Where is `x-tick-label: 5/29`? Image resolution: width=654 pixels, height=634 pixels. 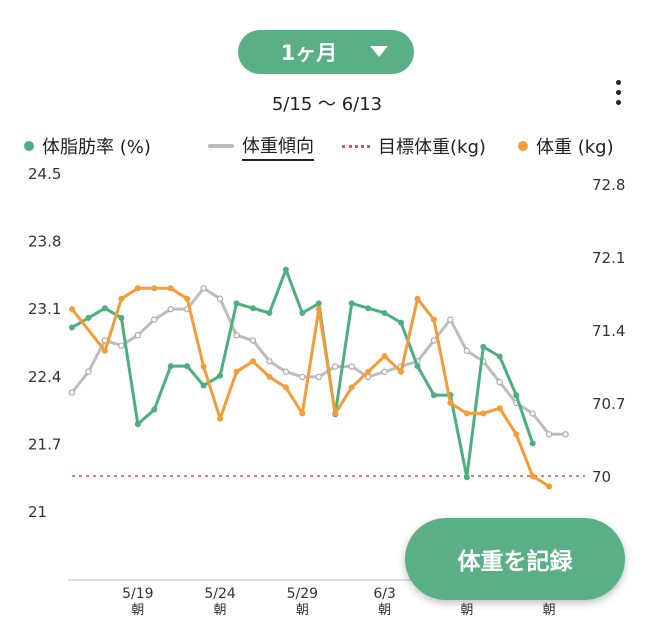 x-tick-label: 5/29 is located at coordinates (302, 594).